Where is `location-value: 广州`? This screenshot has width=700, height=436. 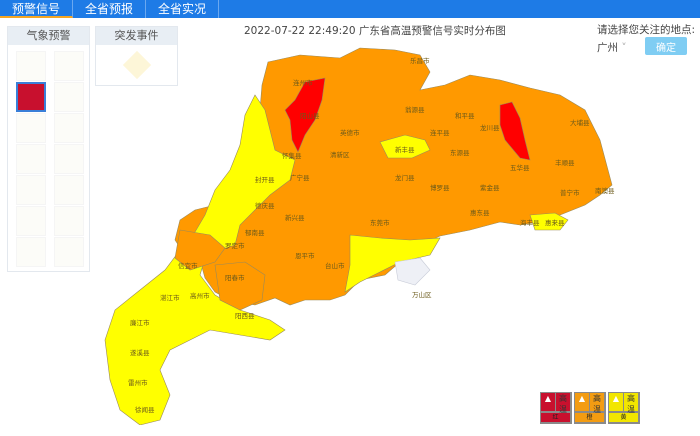 location-value: 广州 is located at coordinates (607, 48).